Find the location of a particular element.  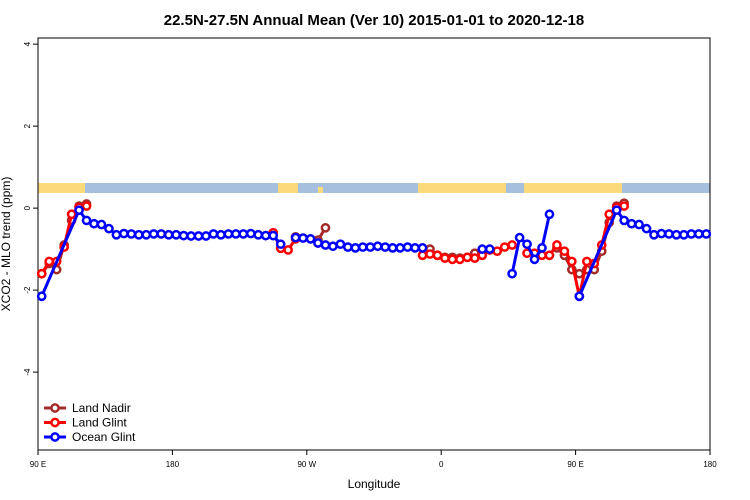

ocean-strip is located at coordinates (374, 188).